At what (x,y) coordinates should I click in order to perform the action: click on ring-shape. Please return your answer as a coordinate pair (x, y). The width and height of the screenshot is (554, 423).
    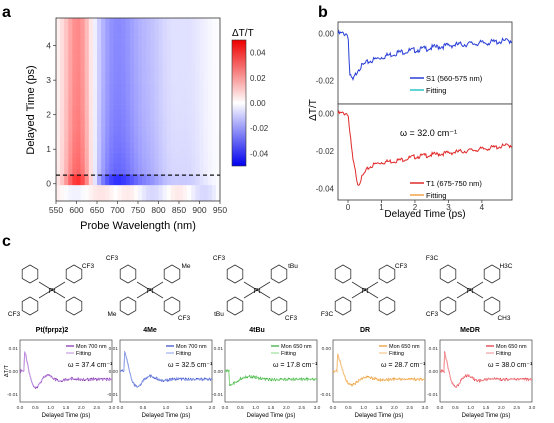
    Looking at the image, I should click on (448, 306).